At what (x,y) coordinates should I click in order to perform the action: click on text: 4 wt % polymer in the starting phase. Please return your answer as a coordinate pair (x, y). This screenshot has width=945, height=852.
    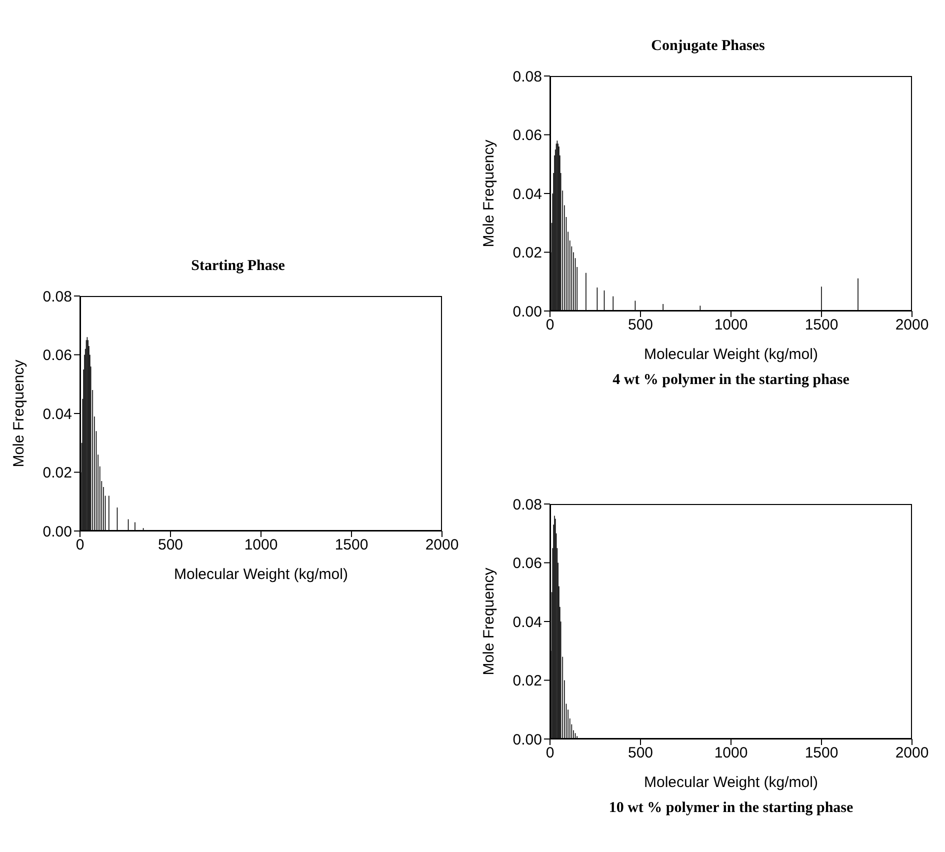
    Looking at the image, I should click on (731, 380).